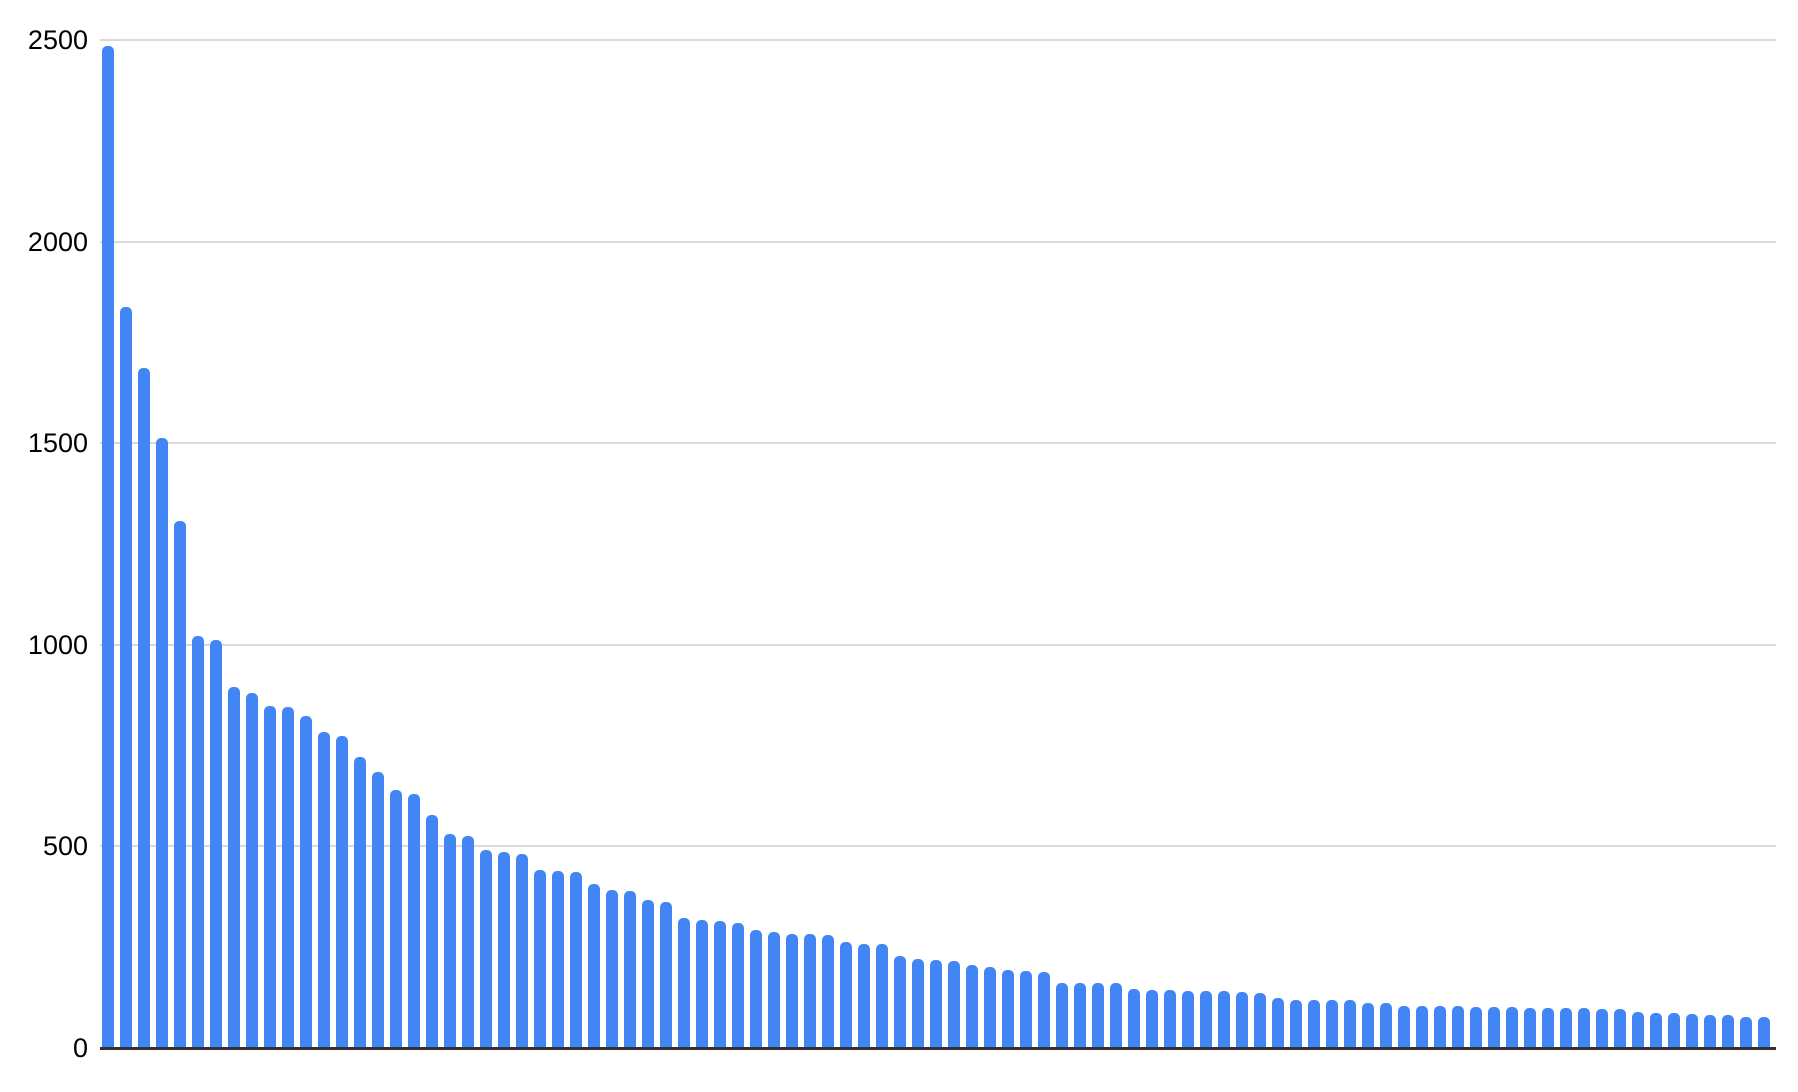 The height and width of the screenshot is (1092, 1798). Describe the element at coordinates (80, 1048) in the screenshot. I see `y-tick-label: 0` at that location.